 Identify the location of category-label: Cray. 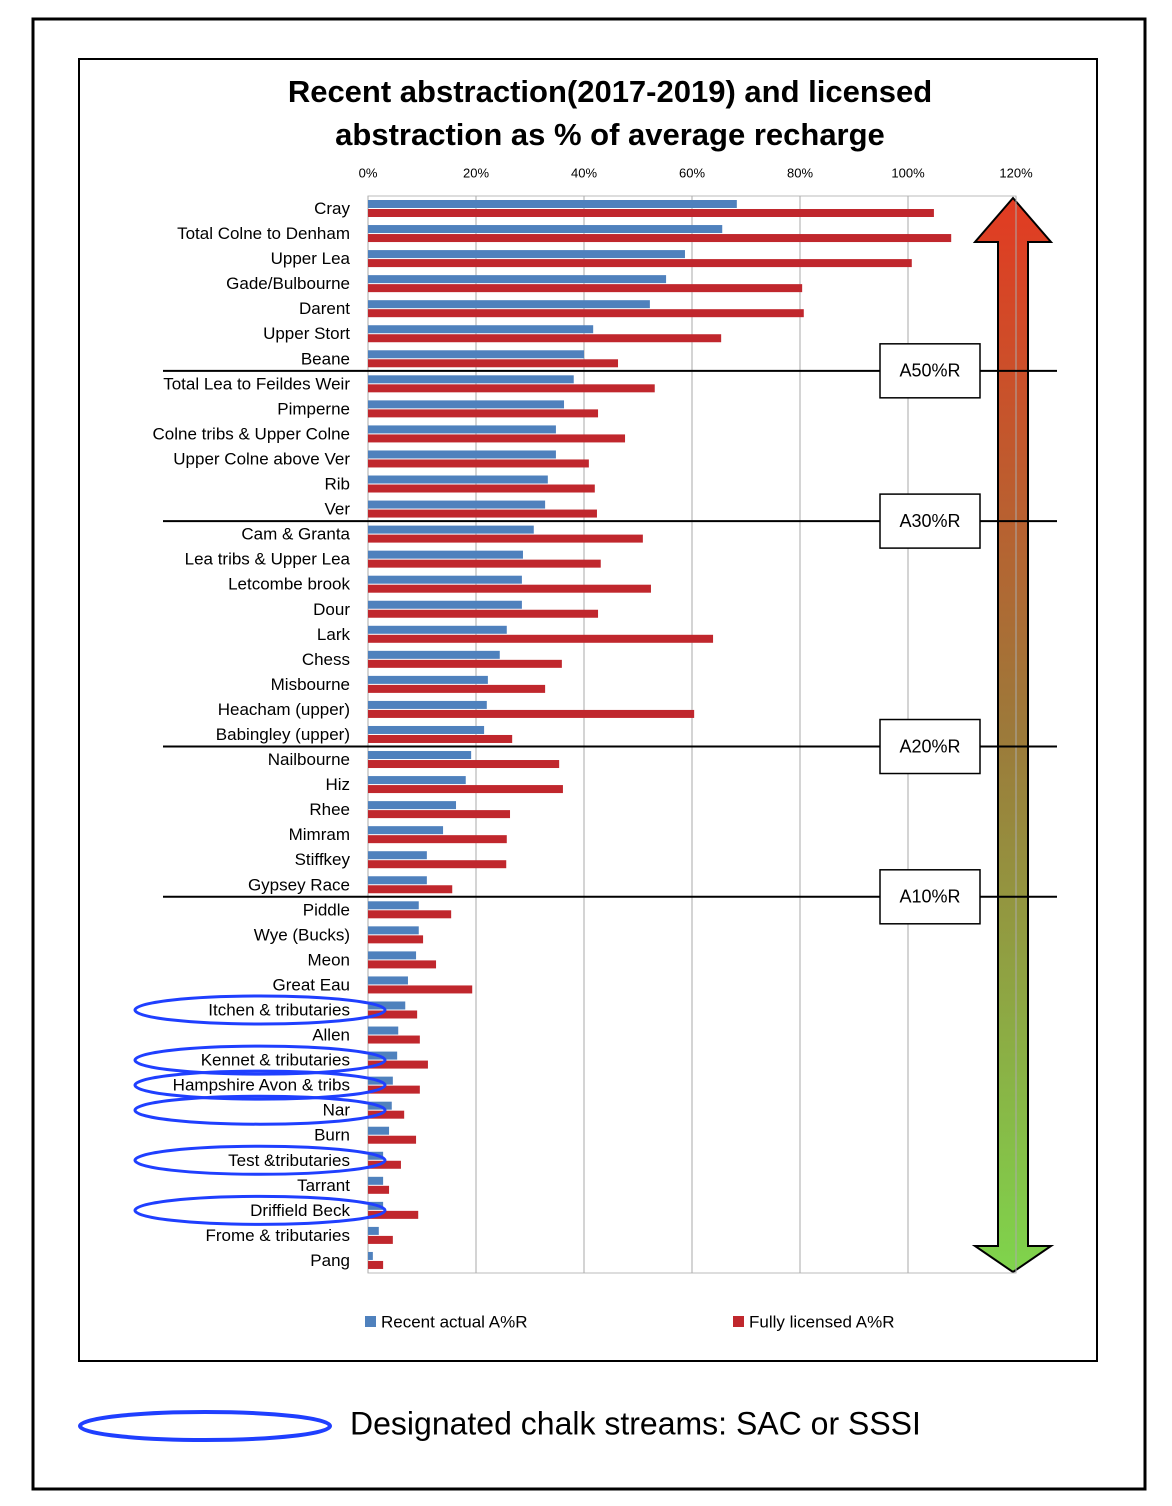
(332, 208).